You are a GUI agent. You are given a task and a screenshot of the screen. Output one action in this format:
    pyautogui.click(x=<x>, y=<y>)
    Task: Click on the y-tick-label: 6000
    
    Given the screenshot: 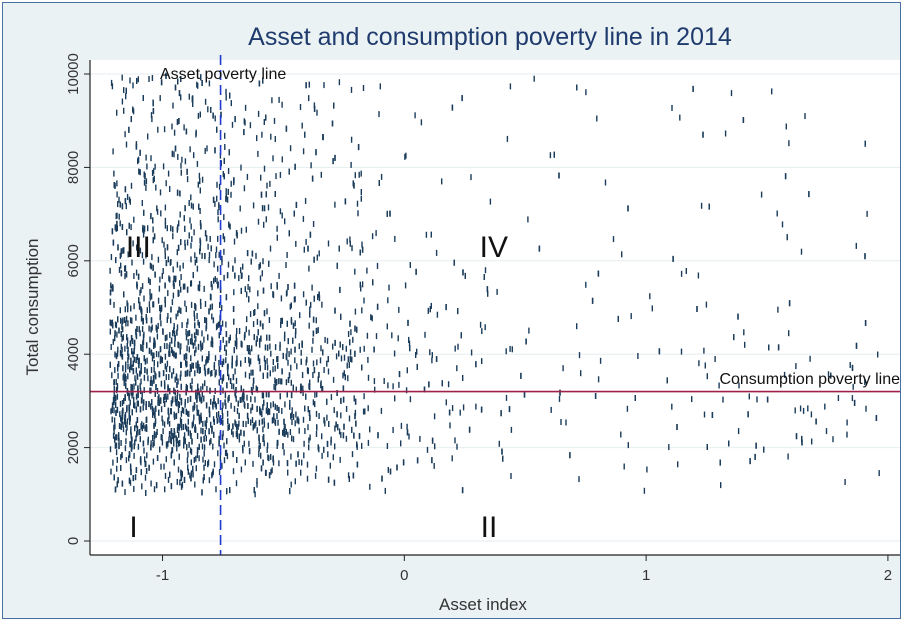 What is the action you would take?
    pyautogui.click(x=73, y=260)
    